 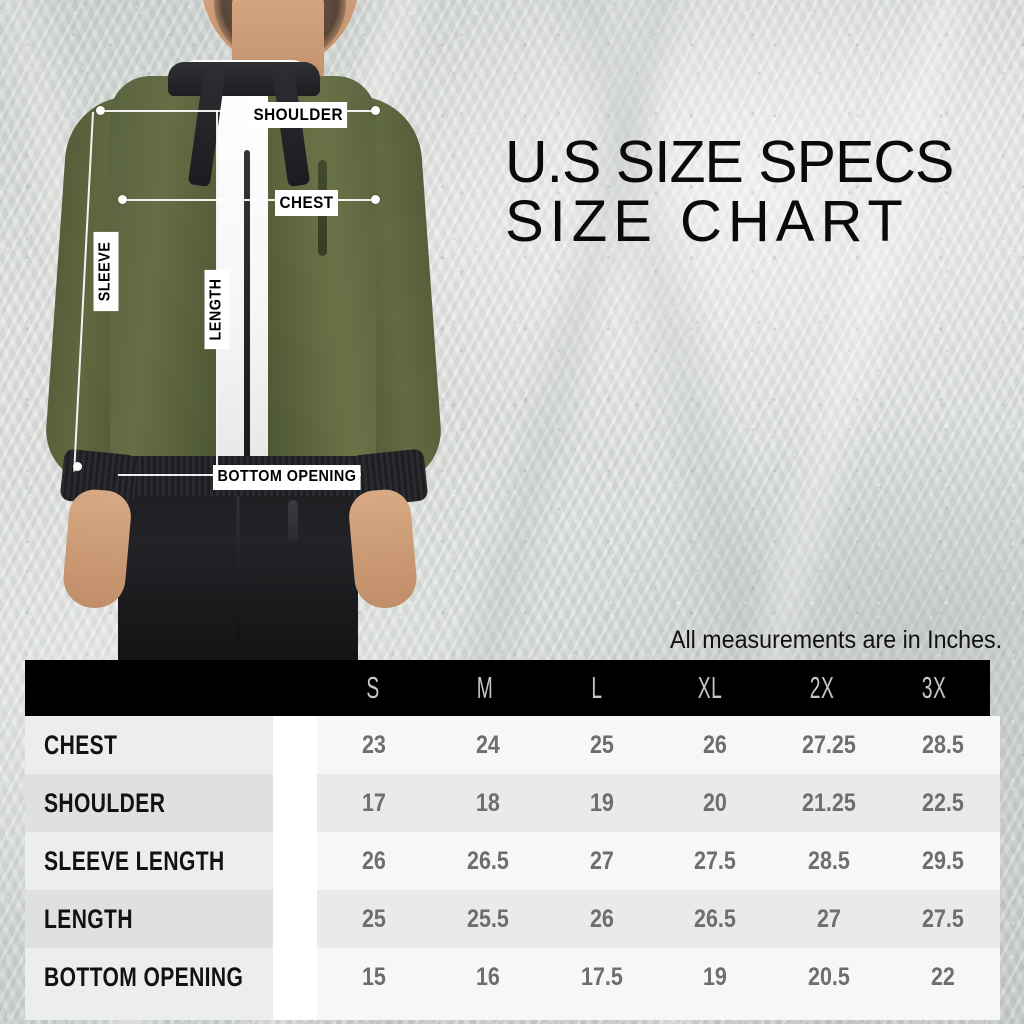 I want to click on cell-sleeve-length-3x: 29.5, so click(x=943, y=860).